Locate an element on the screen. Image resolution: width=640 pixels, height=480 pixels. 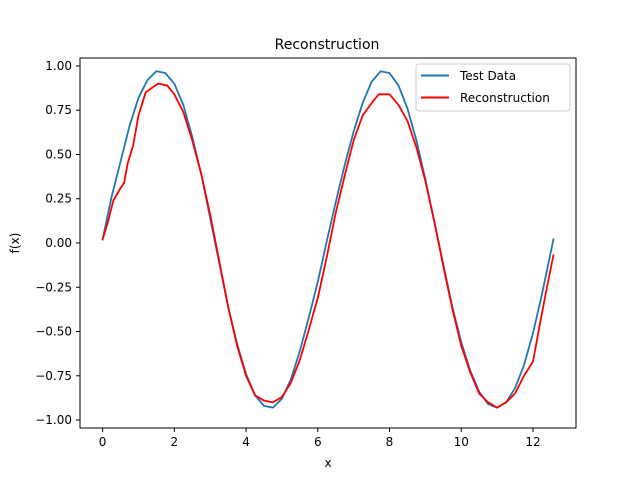
y-tick-label: −0.50 is located at coordinates (53, 332).